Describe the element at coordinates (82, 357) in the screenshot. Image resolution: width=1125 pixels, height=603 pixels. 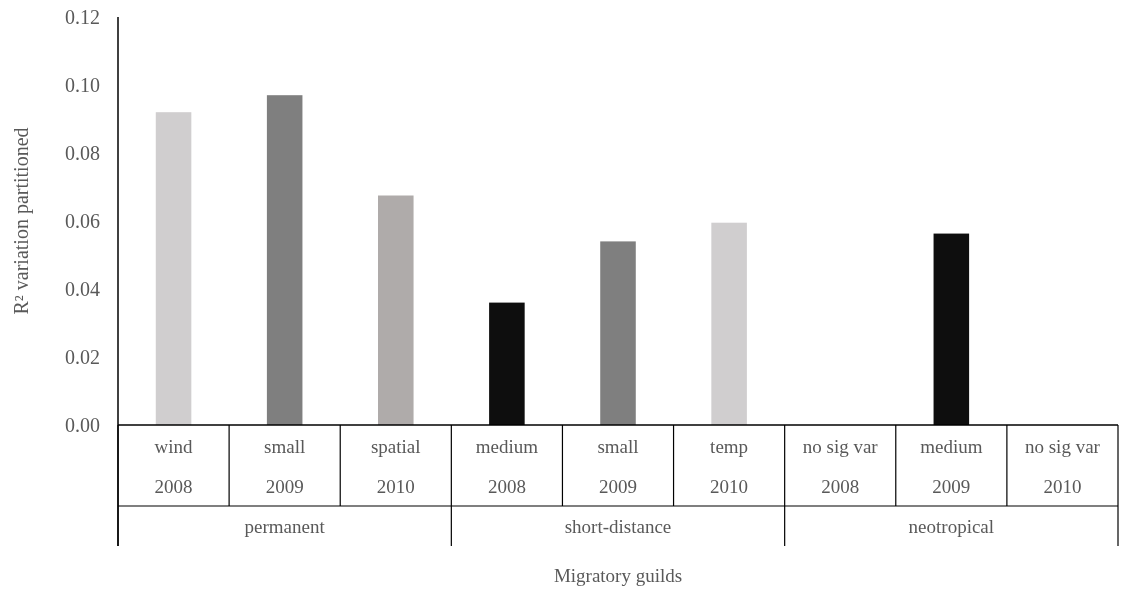
I see `y-tick-label: 0.02` at that location.